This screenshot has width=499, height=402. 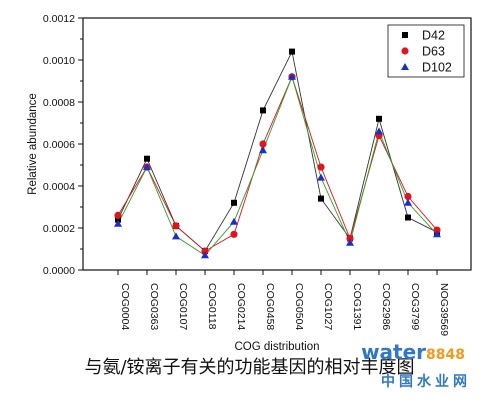 I want to click on y-tick-label: 0.0006, so click(x=59, y=145).